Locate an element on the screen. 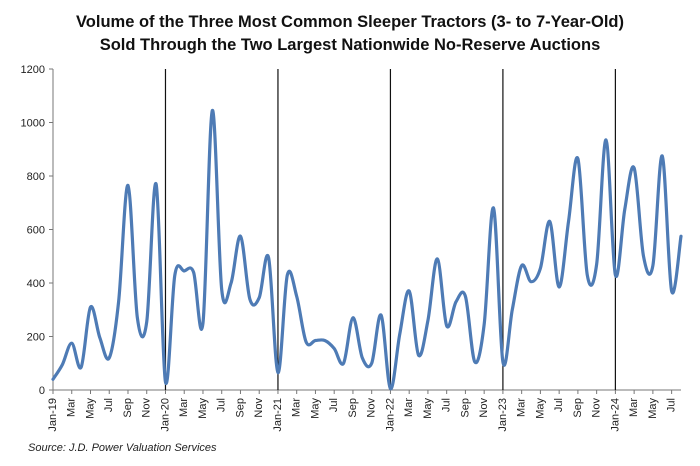 This screenshot has width=700, height=466. source-note: Source: J.D. Power Valuation Services is located at coordinates (122, 448).